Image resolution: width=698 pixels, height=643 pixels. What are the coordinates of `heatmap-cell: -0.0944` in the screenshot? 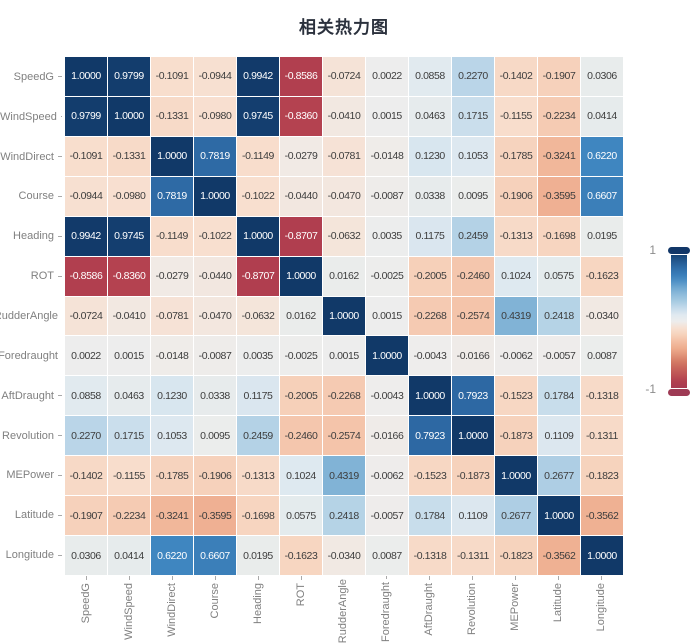 It's located at (86, 196).